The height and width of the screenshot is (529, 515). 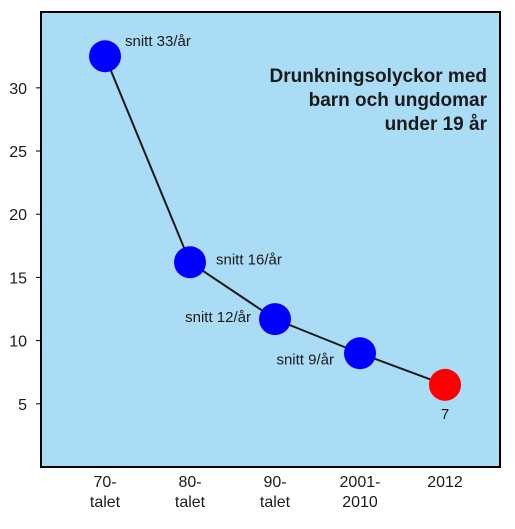 What do you see at coordinates (18, 215) in the screenshot?
I see `y-tick-label: 20` at bounding box center [18, 215].